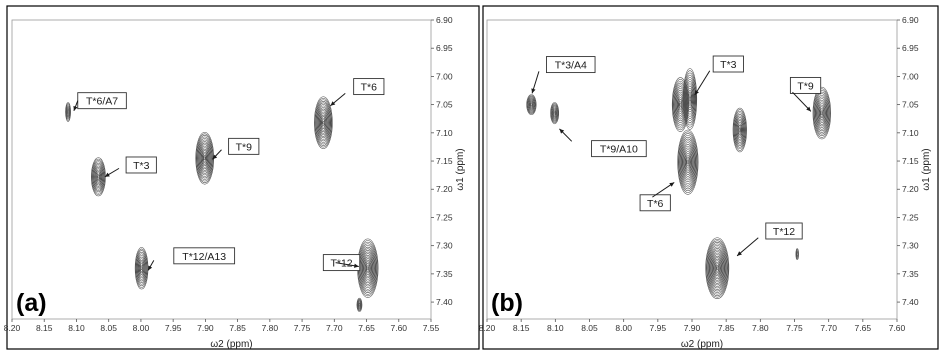 Image resolution: width=940 pixels, height=356 pixels. Describe the element at coordinates (102, 102) in the screenshot. I see `callout-label: T*6/A7` at that location.